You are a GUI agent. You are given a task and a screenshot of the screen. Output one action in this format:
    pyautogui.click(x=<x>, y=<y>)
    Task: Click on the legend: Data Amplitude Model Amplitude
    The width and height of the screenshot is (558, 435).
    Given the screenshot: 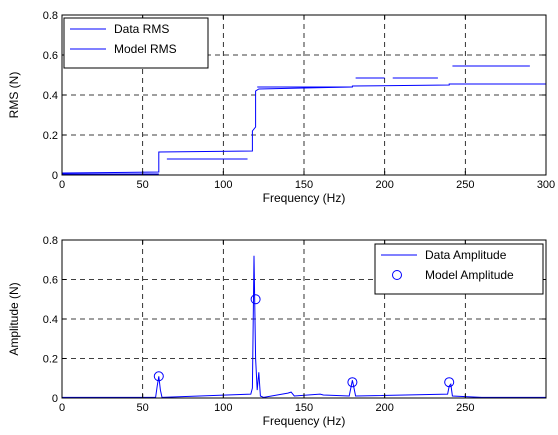 What is the action you would take?
    pyautogui.click(x=459, y=269)
    